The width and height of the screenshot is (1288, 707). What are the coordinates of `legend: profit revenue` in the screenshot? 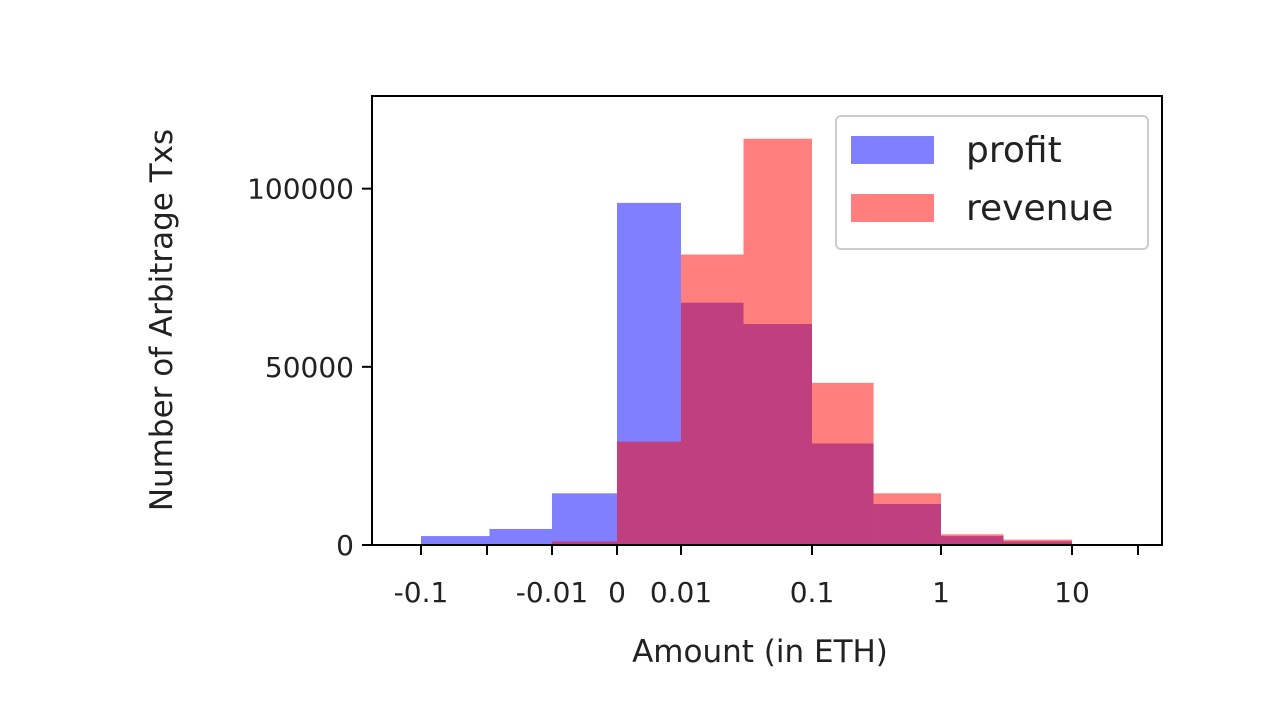 It's located at (992, 182).